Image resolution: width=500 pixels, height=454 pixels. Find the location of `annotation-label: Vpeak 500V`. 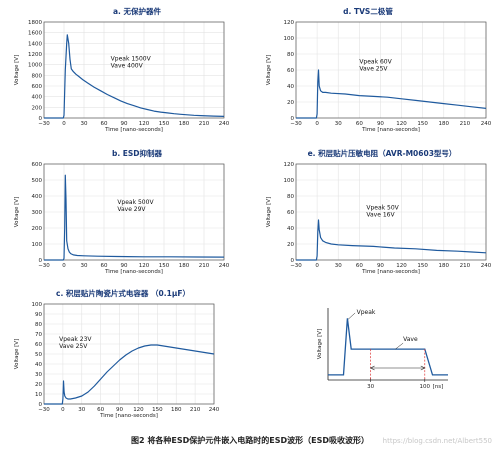

annotation-label: Vpeak 500V is located at coordinates (135, 202).